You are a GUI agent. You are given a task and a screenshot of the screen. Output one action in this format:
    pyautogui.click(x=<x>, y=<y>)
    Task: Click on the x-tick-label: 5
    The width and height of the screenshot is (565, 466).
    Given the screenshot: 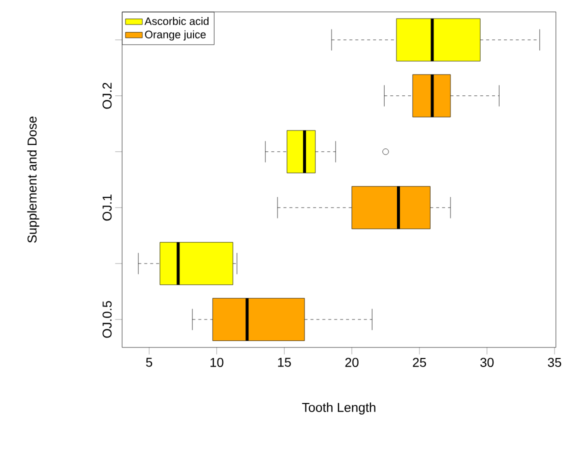 What is the action you would take?
    pyautogui.click(x=149, y=363)
    